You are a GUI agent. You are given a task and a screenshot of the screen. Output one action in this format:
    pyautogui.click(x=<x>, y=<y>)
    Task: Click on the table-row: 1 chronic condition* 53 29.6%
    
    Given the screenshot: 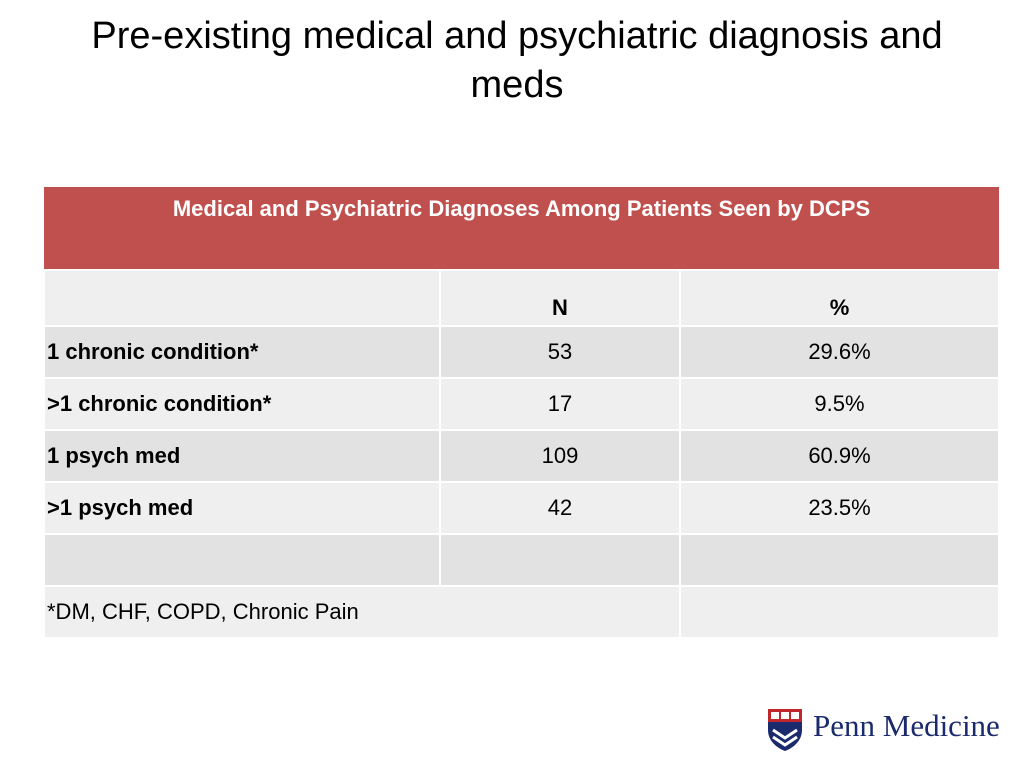 What is the action you would take?
    pyautogui.click(x=522, y=352)
    